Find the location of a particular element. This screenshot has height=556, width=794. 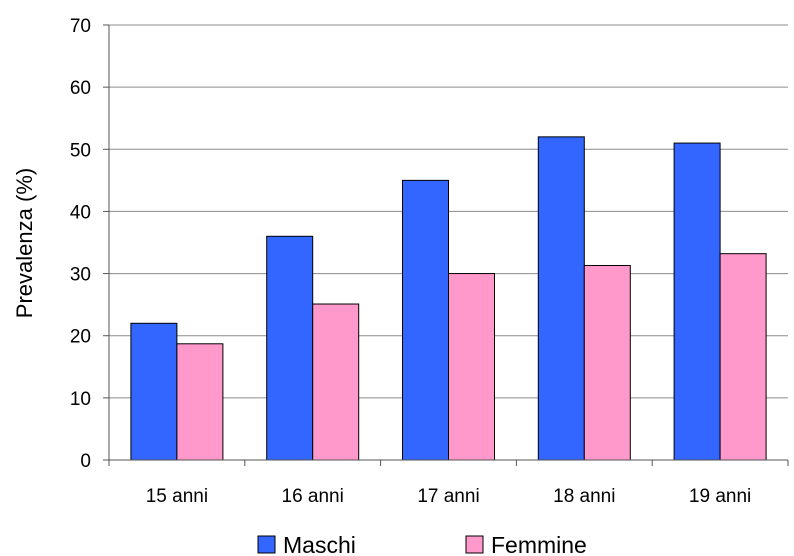

bar-femmine-17-anni is located at coordinates (471, 367).